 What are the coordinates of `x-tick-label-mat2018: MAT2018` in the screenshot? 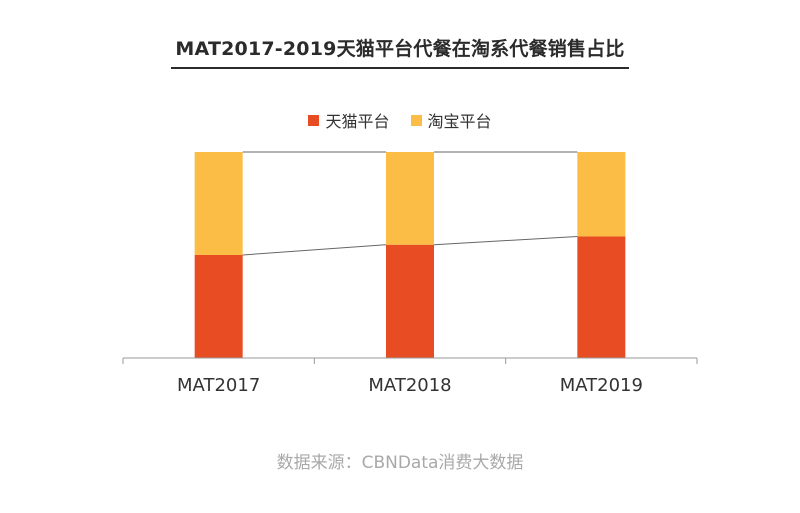 It's located at (409, 385).